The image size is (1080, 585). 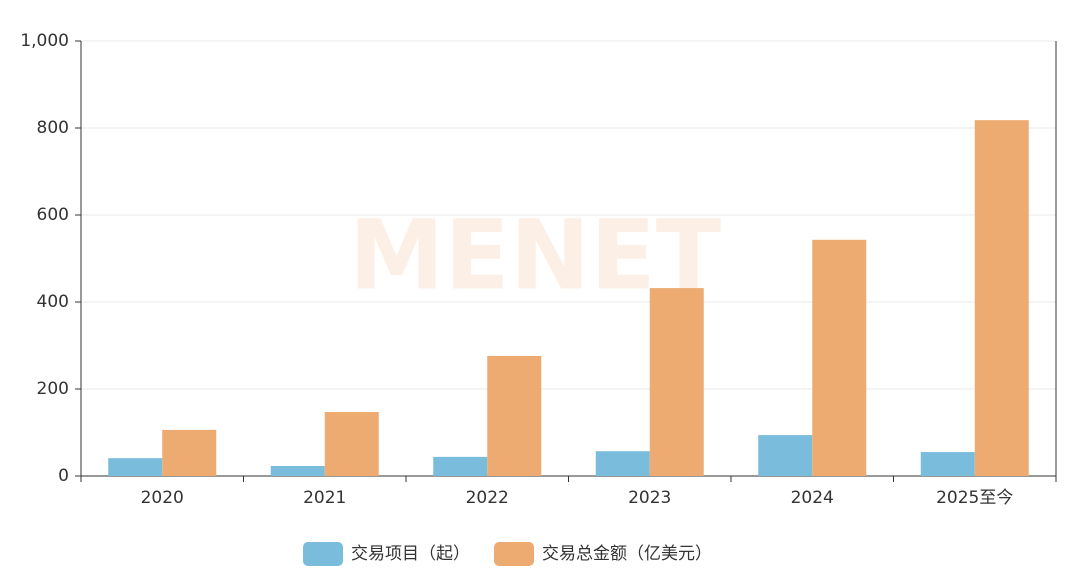 I want to click on x-tick-label: 2022, so click(x=487, y=498).